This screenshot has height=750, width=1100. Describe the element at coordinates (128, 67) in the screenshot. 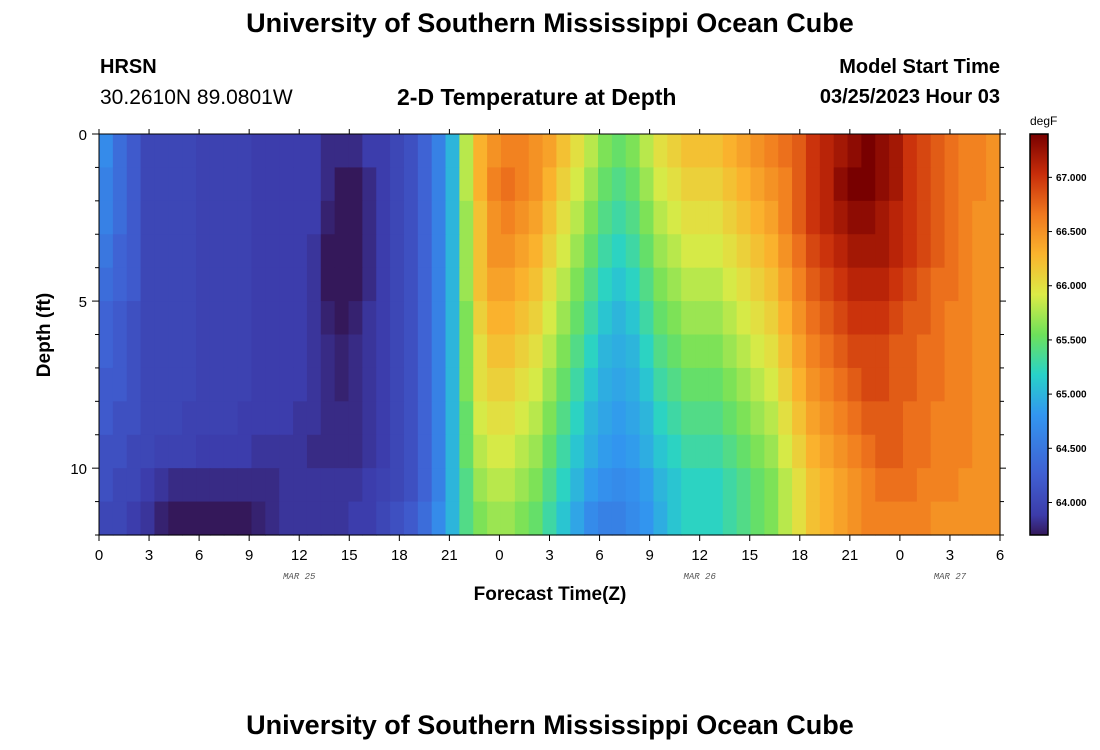

I see `station-name: HRSN` at that location.